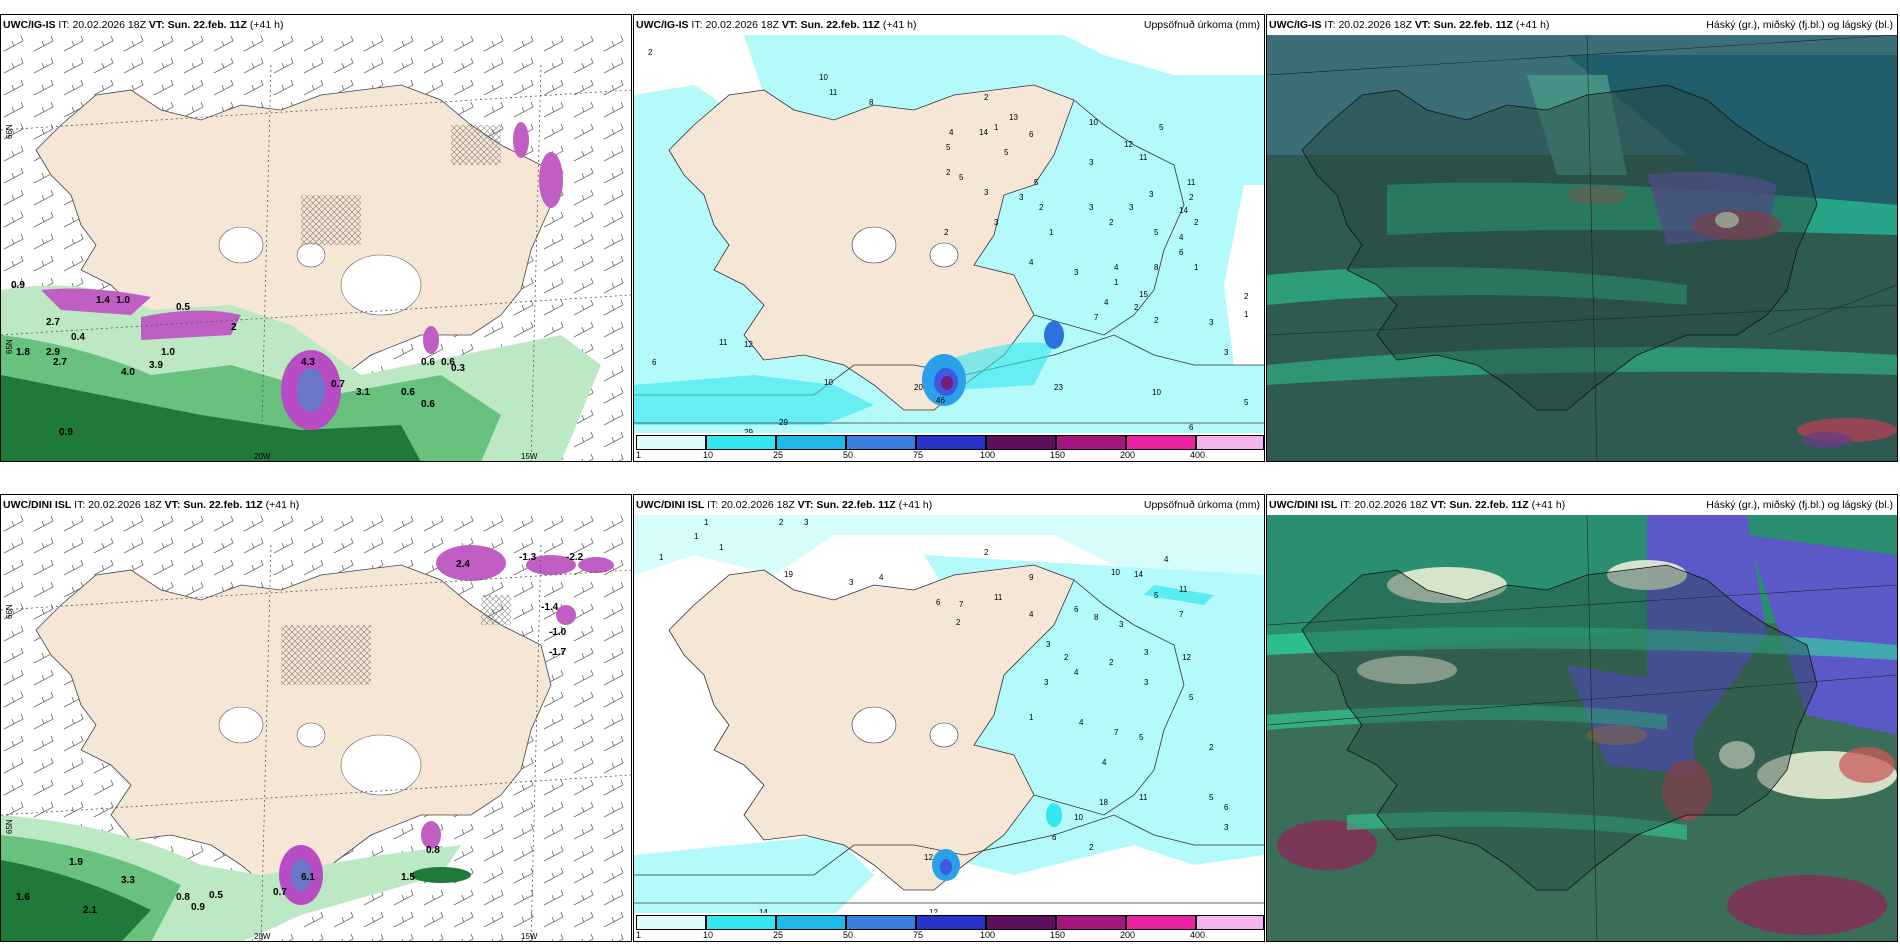 This screenshot has height=950, width=1900. What do you see at coordinates (788, 574) in the screenshot?
I see `svg-text: 19` at bounding box center [788, 574].